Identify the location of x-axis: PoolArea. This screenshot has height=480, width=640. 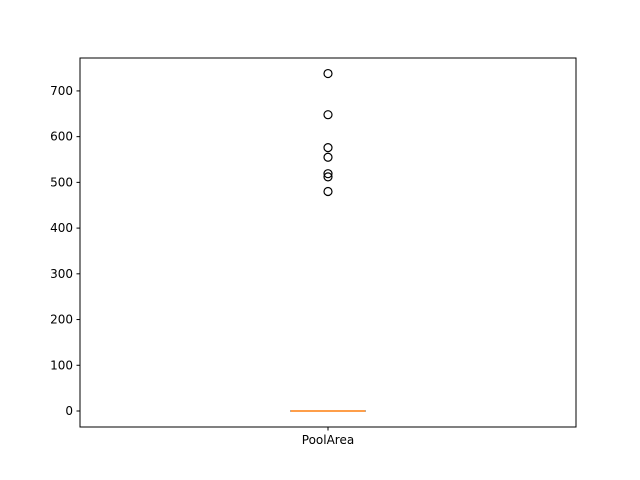
(328, 437).